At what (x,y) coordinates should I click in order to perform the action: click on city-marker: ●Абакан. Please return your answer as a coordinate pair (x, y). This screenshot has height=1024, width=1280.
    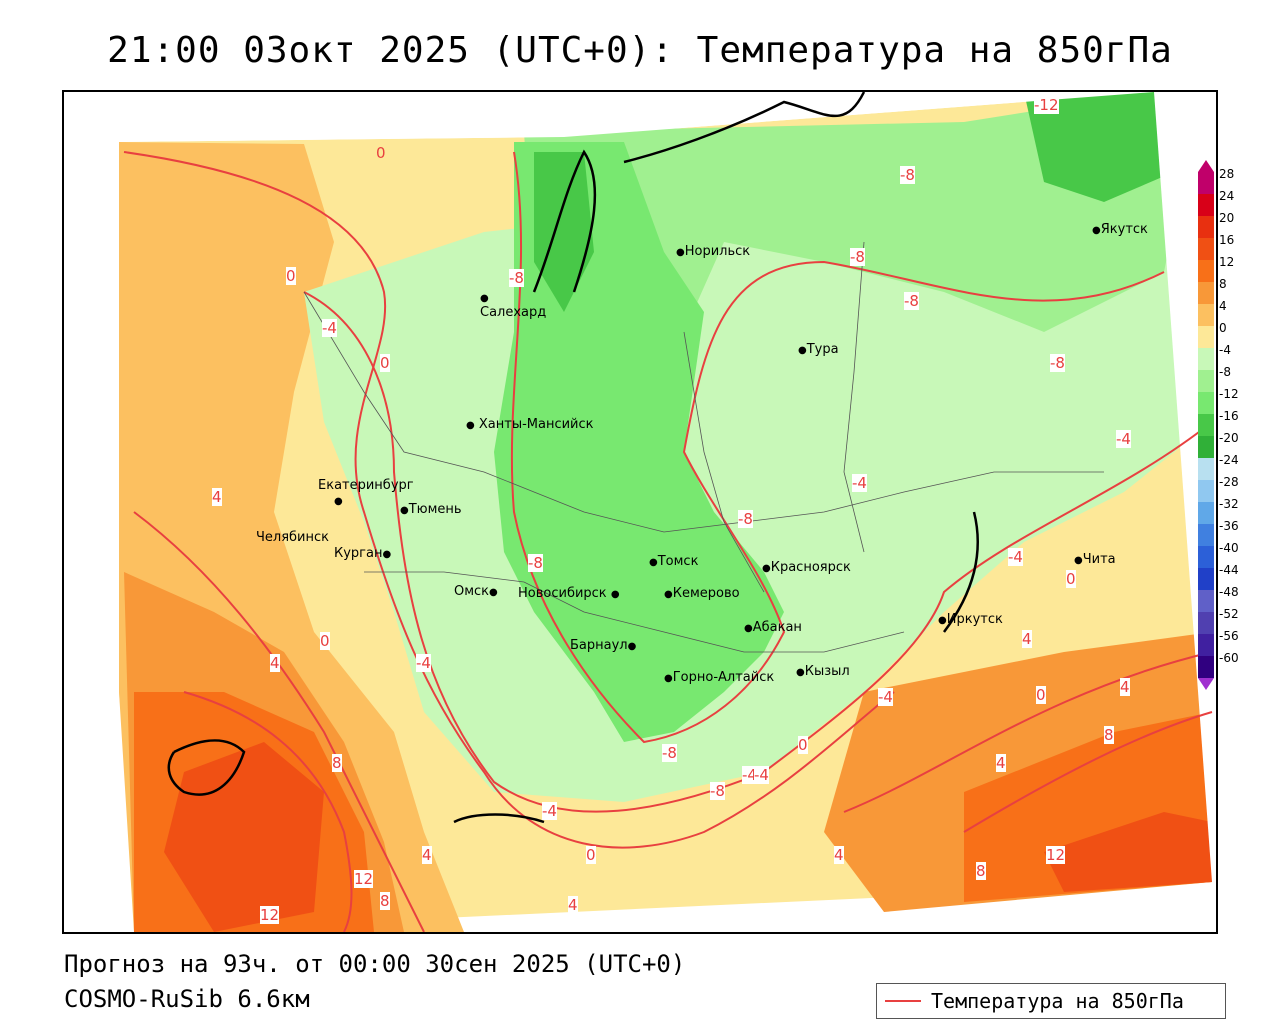
    Looking at the image, I should click on (773, 627).